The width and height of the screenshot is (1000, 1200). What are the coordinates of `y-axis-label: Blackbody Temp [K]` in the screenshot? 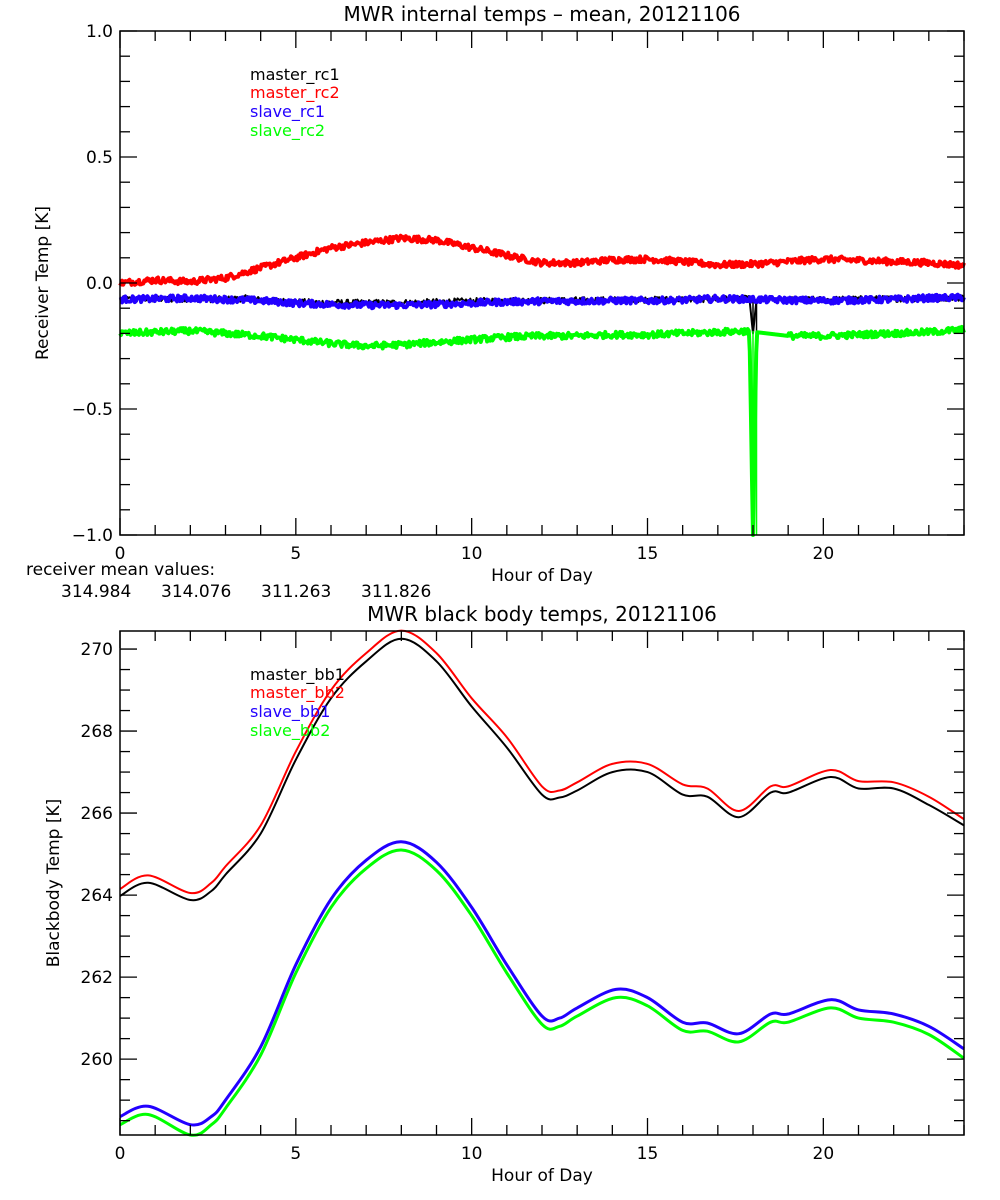 It's located at (54, 883).